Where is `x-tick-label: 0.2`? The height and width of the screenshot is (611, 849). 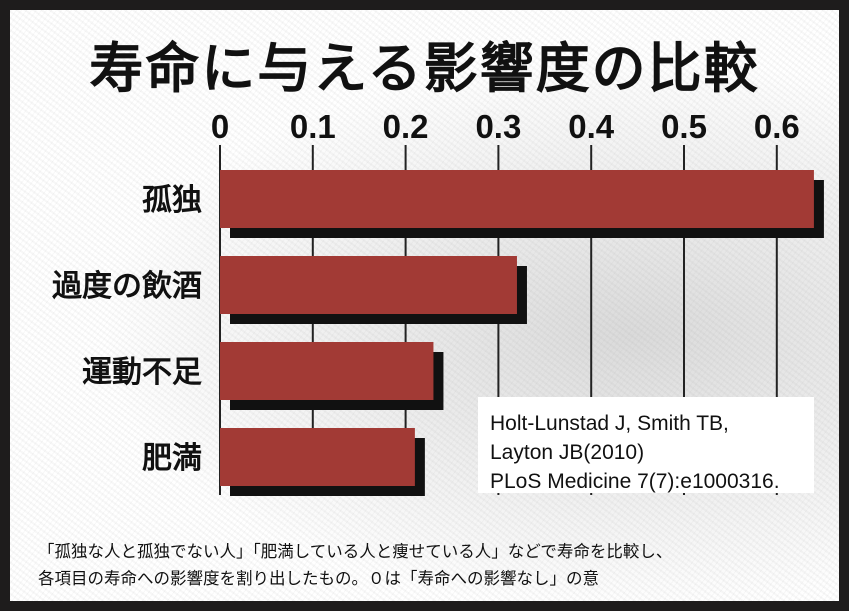 x-tick-label: 0.2 is located at coordinates (406, 126).